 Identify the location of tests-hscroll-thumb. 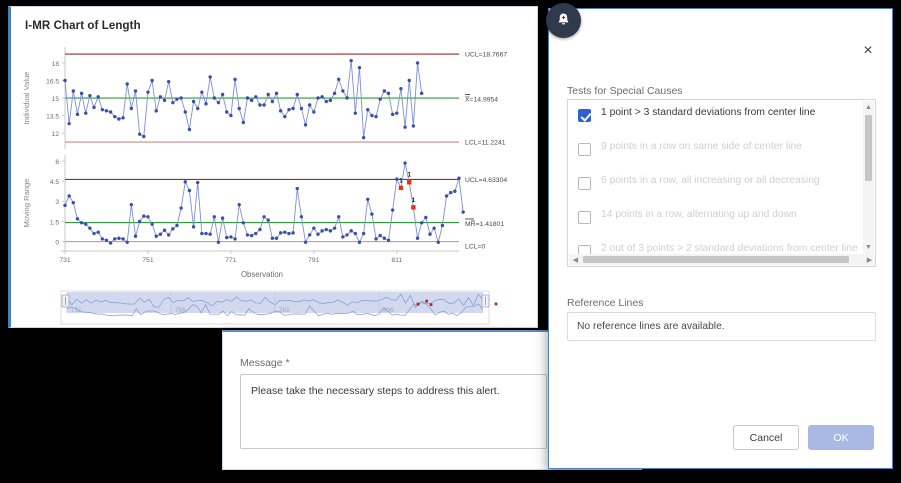
(716, 259).